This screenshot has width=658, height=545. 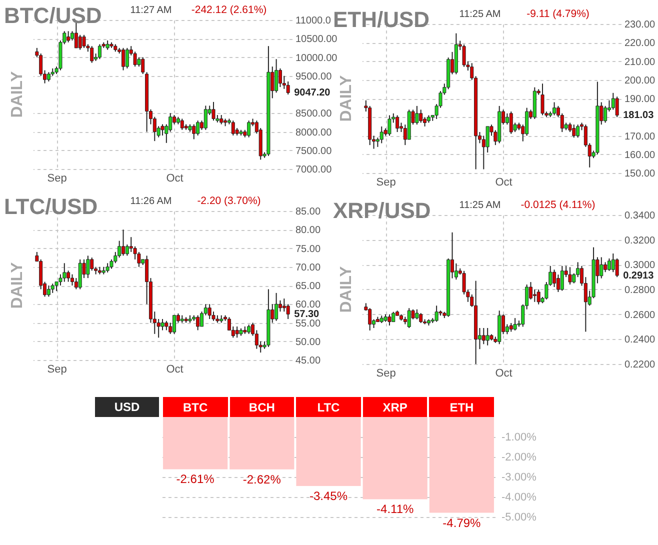 What do you see at coordinates (638, 116) in the screenshot?
I see `annotation: 181.03` at bounding box center [638, 116].